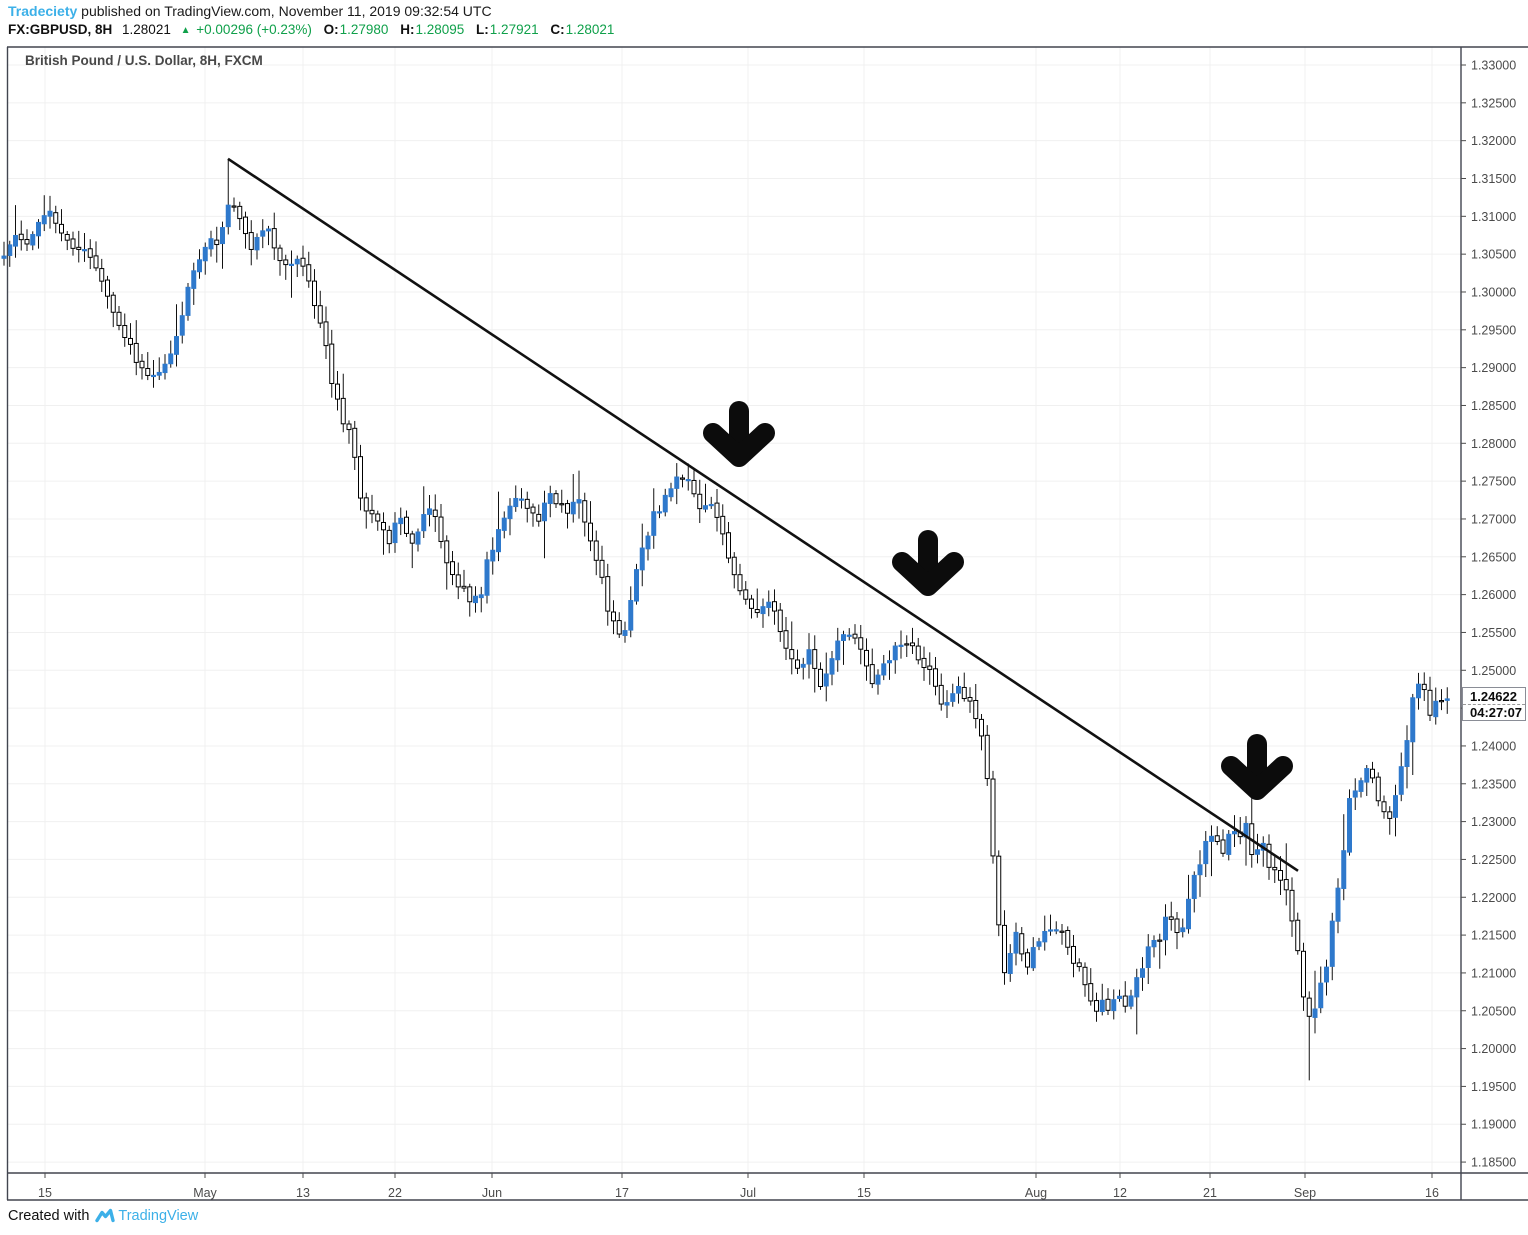  What do you see at coordinates (1493, 179) in the screenshot?
I see `y-axis-label: 1.31500` at bounding box center [1493, 179].